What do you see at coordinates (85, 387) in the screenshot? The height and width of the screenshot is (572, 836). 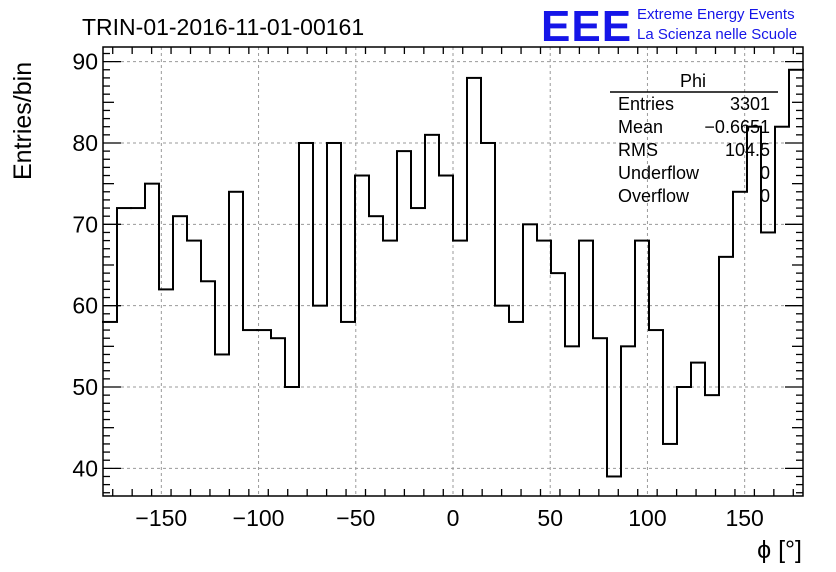 I see `y-tick-label: 50` at bounding box center [85, 387].